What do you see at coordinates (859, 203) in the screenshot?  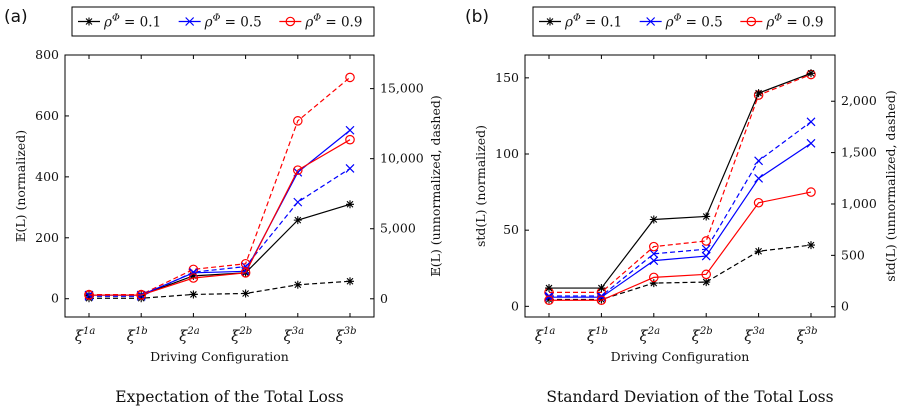 I see `right-tick-label: 1,000` at bounding box center [859, 203].